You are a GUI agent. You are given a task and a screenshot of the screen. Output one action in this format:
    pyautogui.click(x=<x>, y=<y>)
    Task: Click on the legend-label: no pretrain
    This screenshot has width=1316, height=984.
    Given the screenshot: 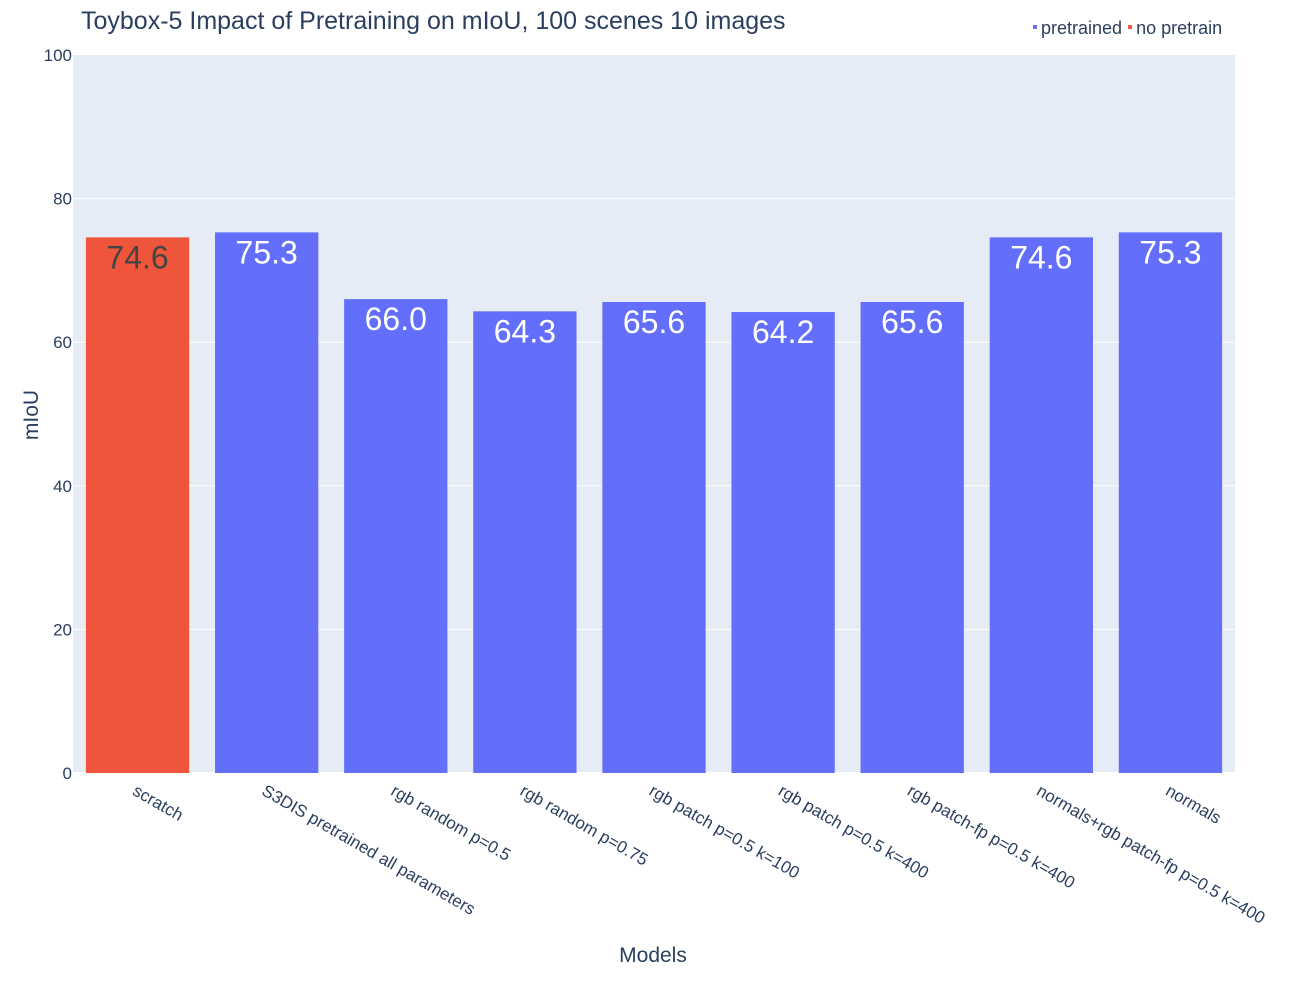 What is the action you would take?
    pyautogui.click(x=1179, y=28)
    